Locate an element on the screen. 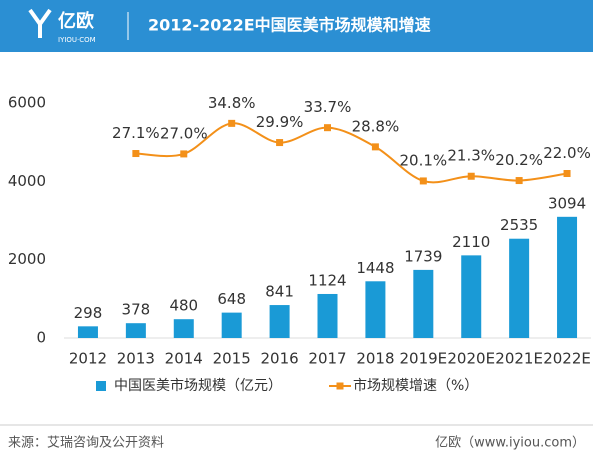 Image resolution: width=593 pixels, height=460 pixels. bar-label: 648 is located at coordinates (231, 299).